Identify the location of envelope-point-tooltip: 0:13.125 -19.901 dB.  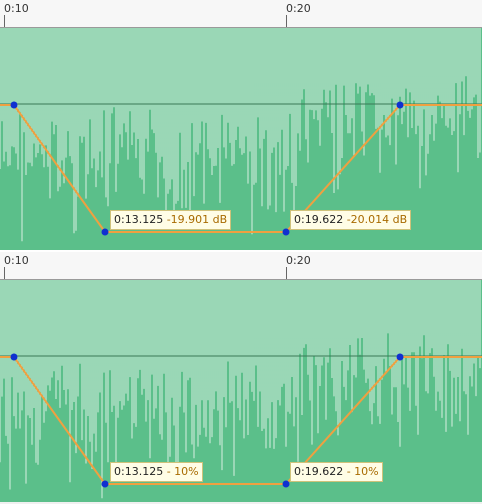
(171, 220).